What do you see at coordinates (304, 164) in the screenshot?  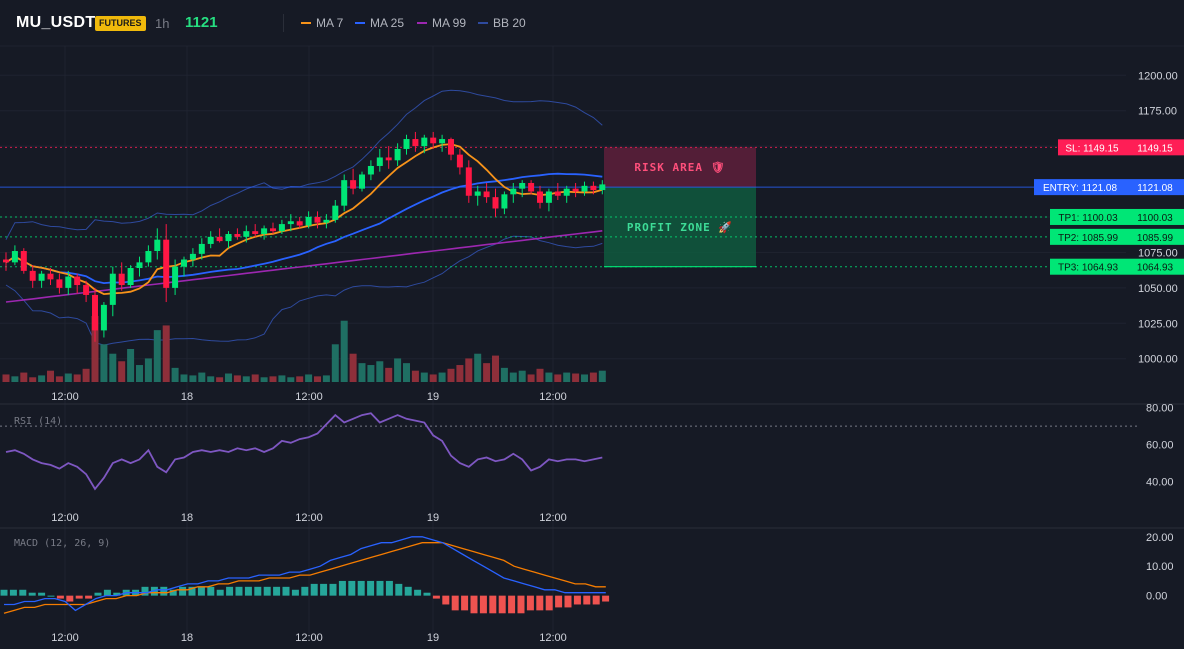 I see `bb-upper-line` at bounding box center [304, 164].